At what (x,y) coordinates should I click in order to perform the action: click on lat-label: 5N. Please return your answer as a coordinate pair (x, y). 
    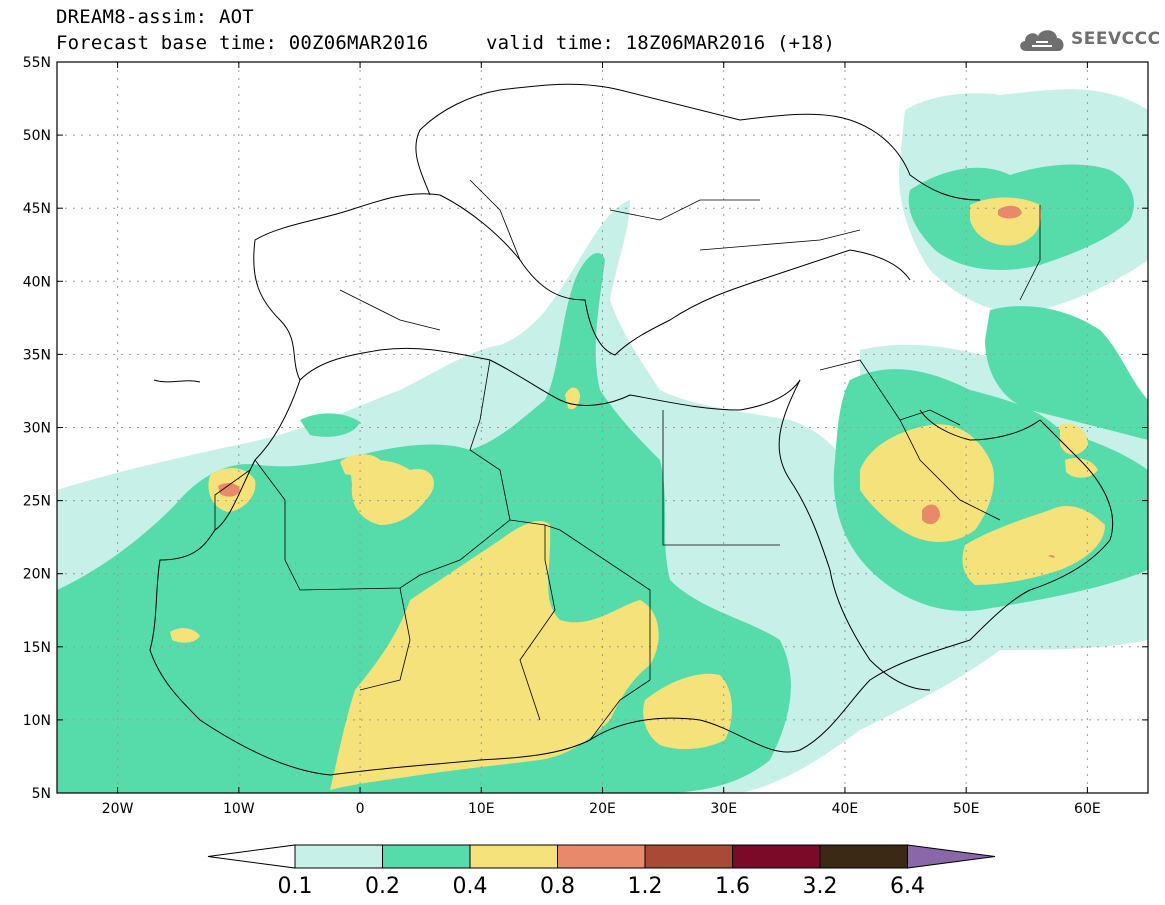
    Looking at the image, I should click on (41, 794).